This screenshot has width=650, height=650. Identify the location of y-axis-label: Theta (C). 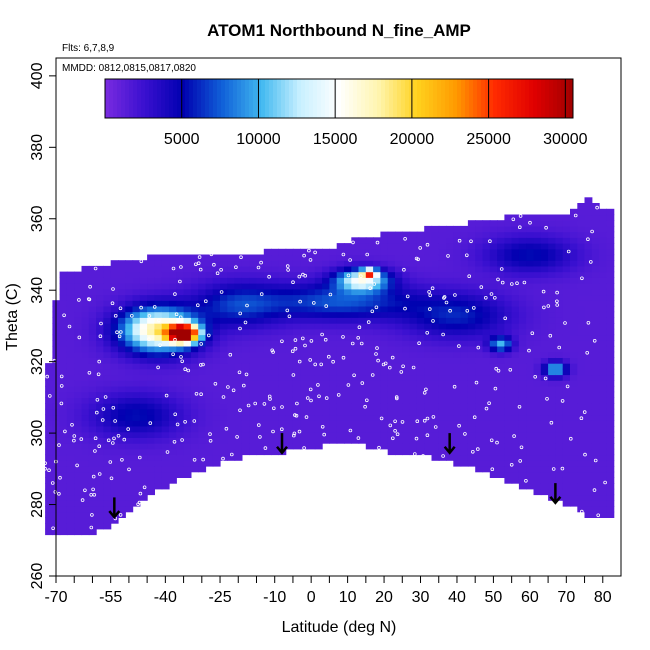
(12, 317).